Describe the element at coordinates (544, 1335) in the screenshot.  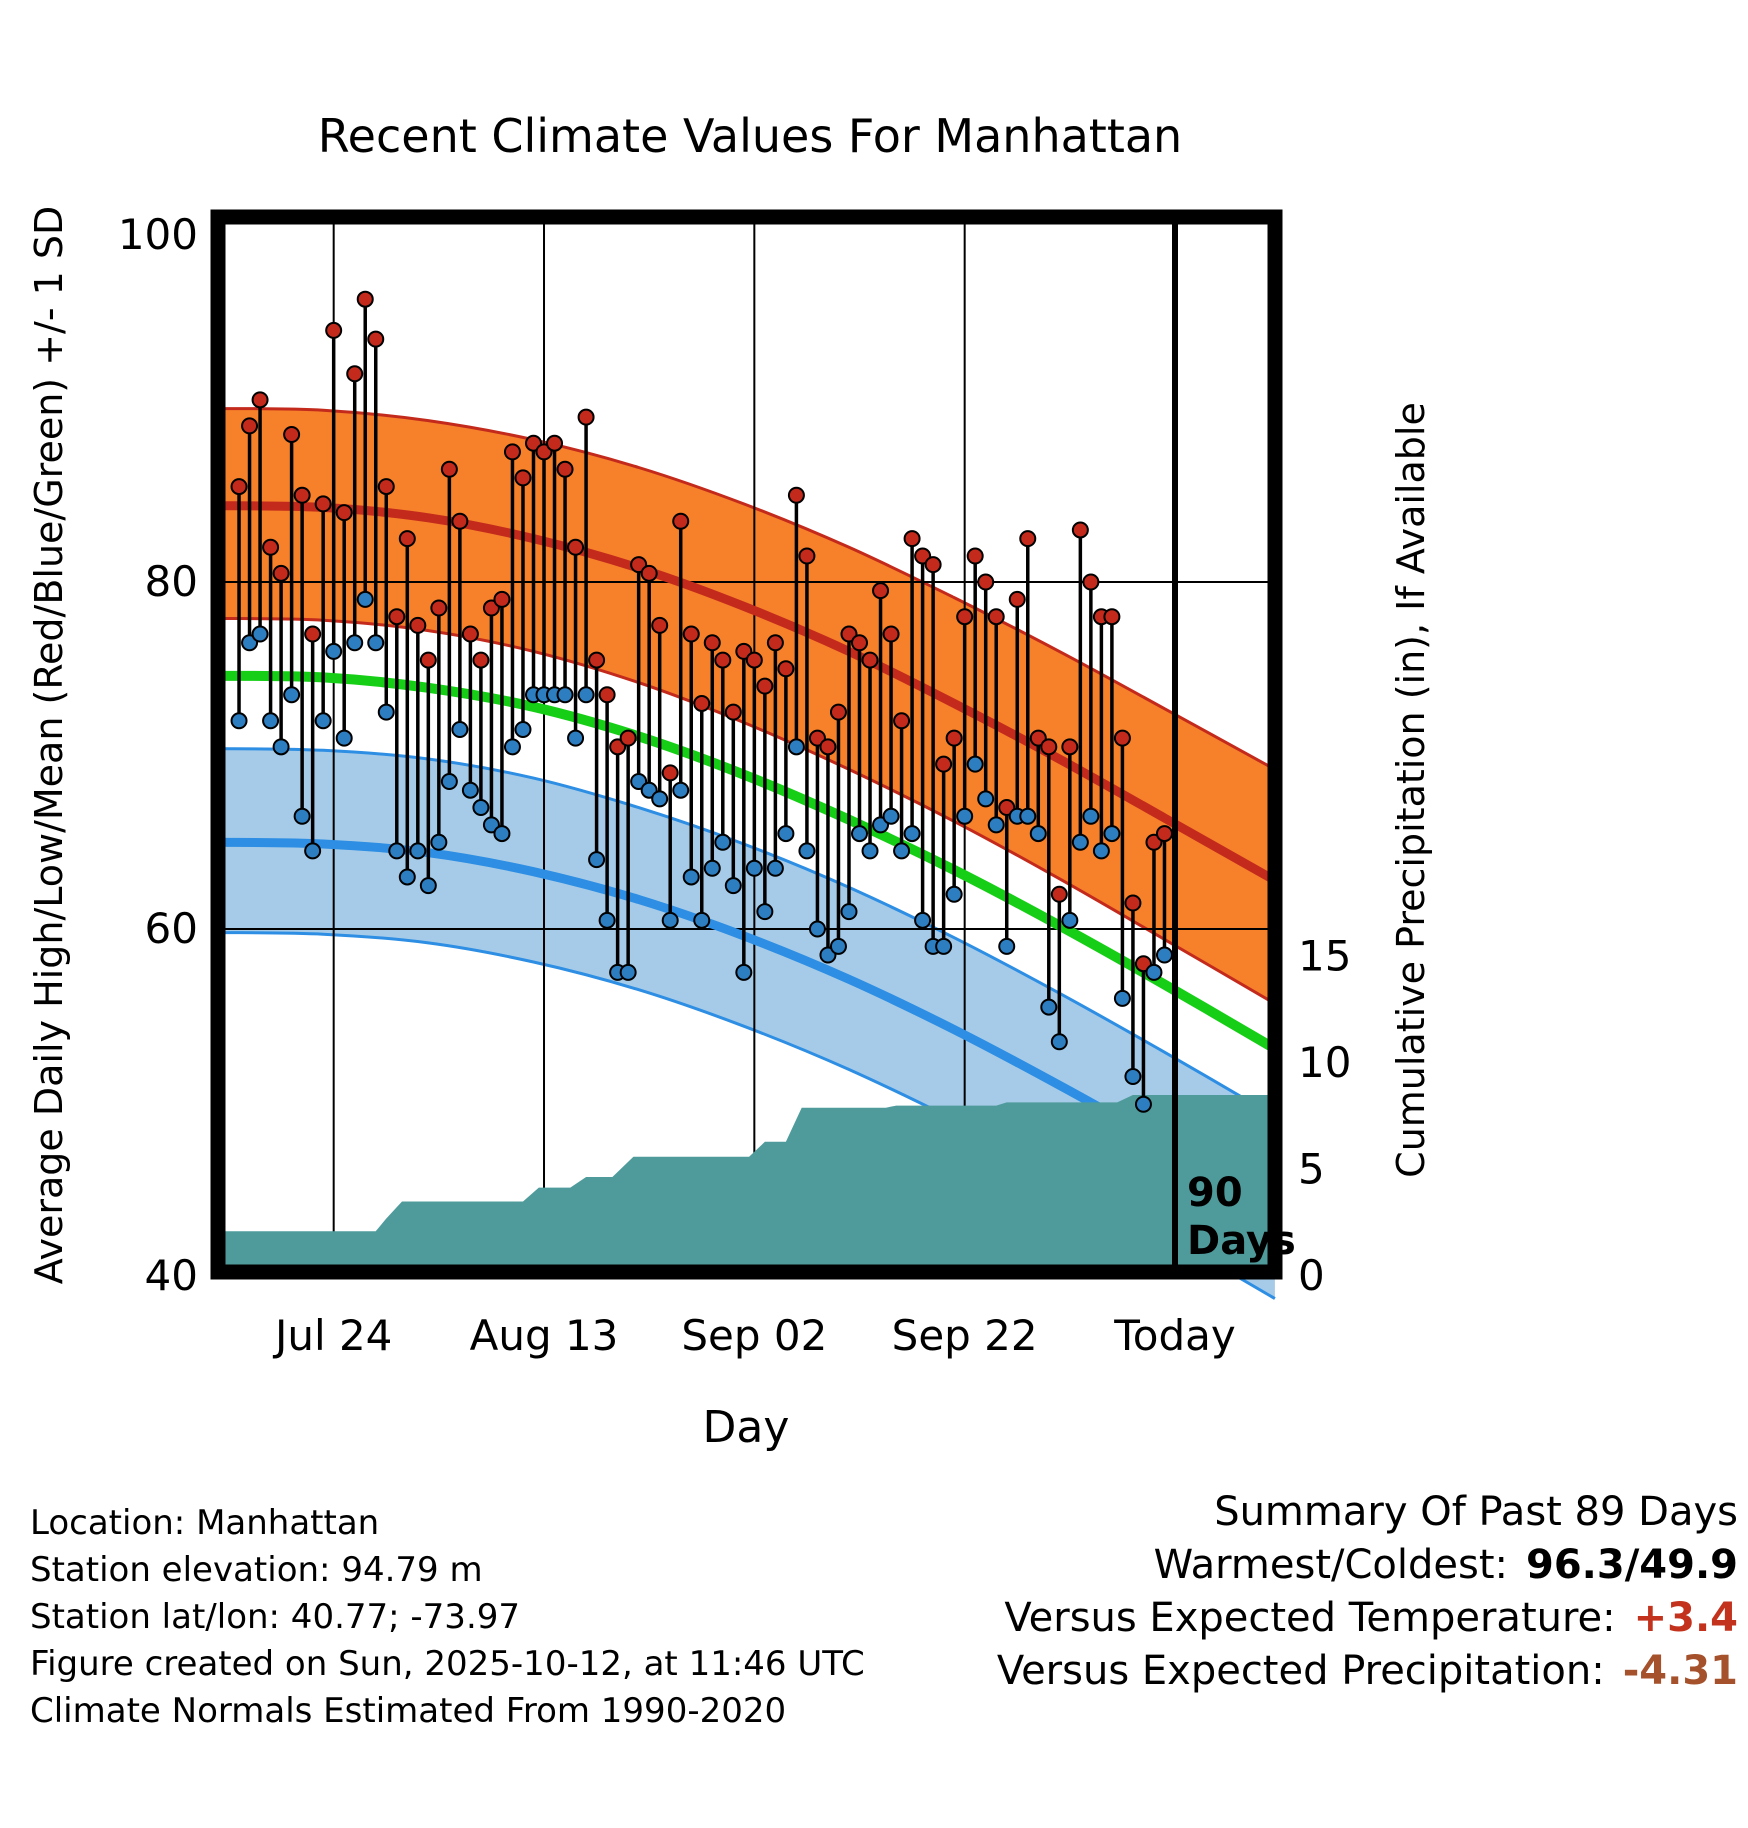
I see `x-tick: Aug 13` at that location.